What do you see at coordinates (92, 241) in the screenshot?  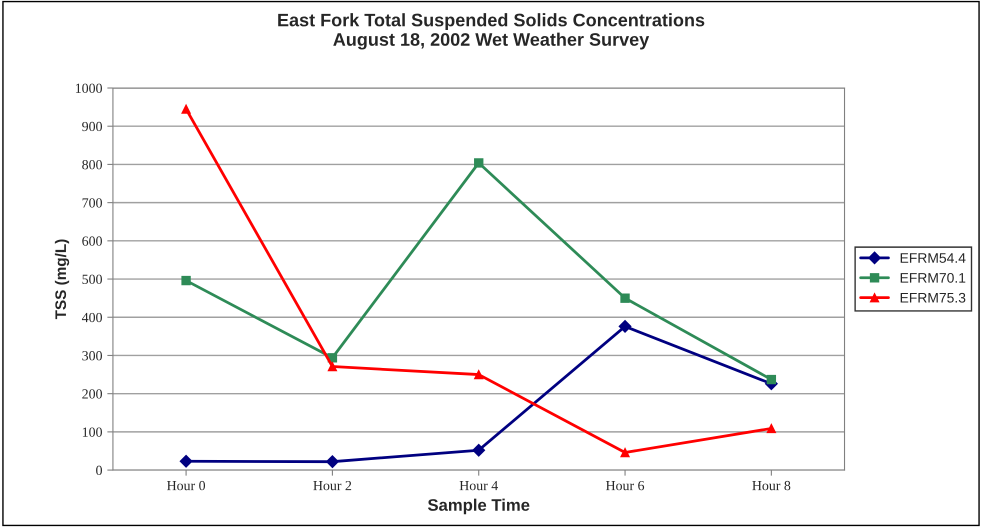 I see `y-tick-label: 600` at bounding box center [92, 241].